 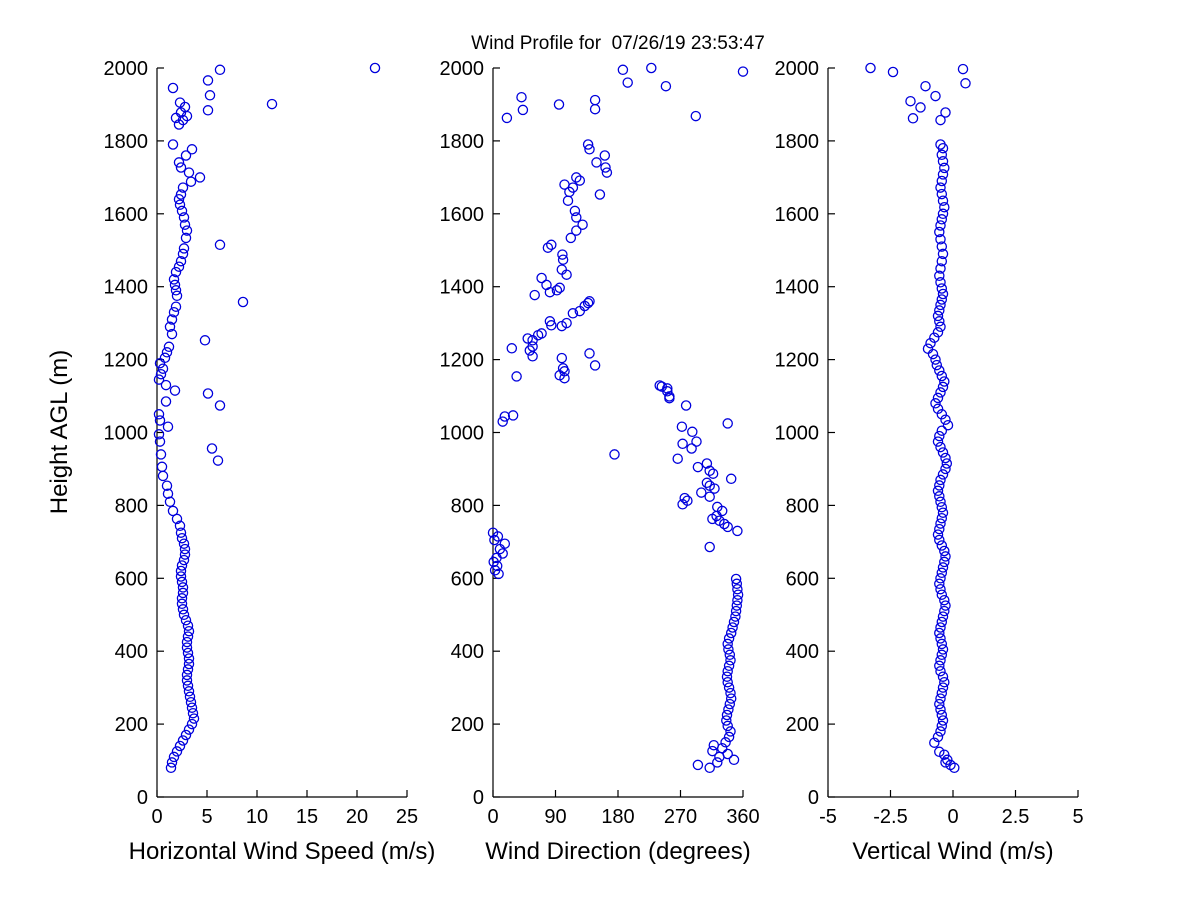 I want to click on x-tick-label: 0, so click(x=952, y=817).